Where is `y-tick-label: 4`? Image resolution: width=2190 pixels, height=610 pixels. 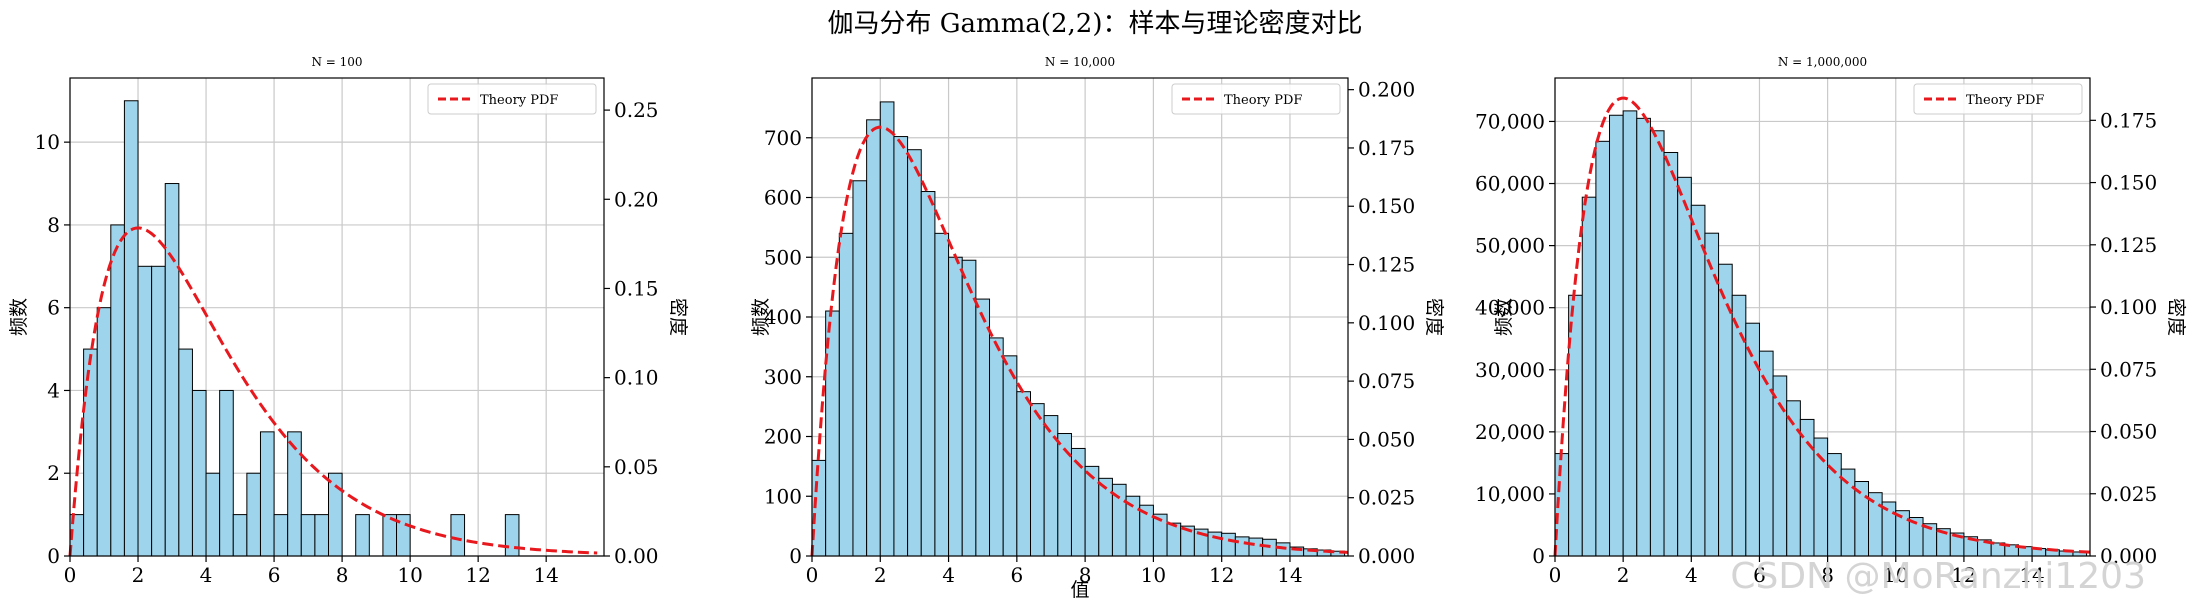
y-tick-label: 4 is located at coordinates (53, 390).